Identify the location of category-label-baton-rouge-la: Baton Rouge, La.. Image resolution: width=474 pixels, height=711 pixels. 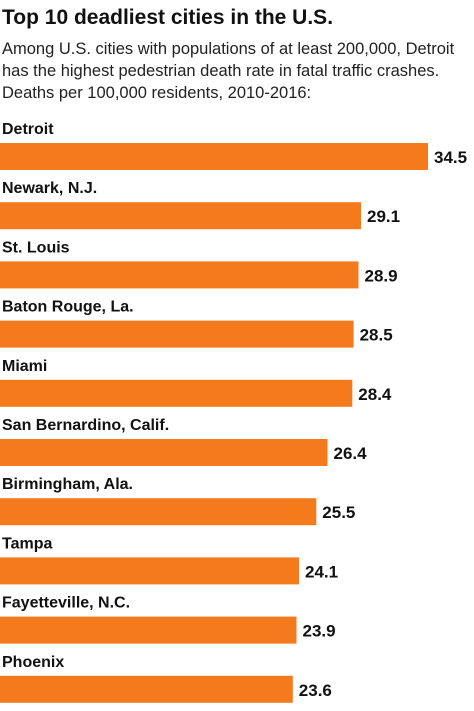
(68, 307).